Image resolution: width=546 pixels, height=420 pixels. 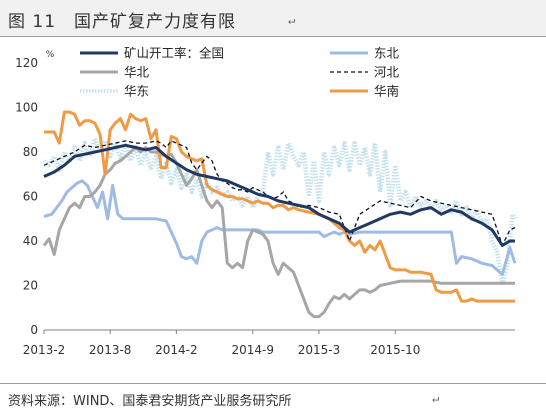 I want to click on x-tick-label: 2013-8, so click(x=110, y=350).